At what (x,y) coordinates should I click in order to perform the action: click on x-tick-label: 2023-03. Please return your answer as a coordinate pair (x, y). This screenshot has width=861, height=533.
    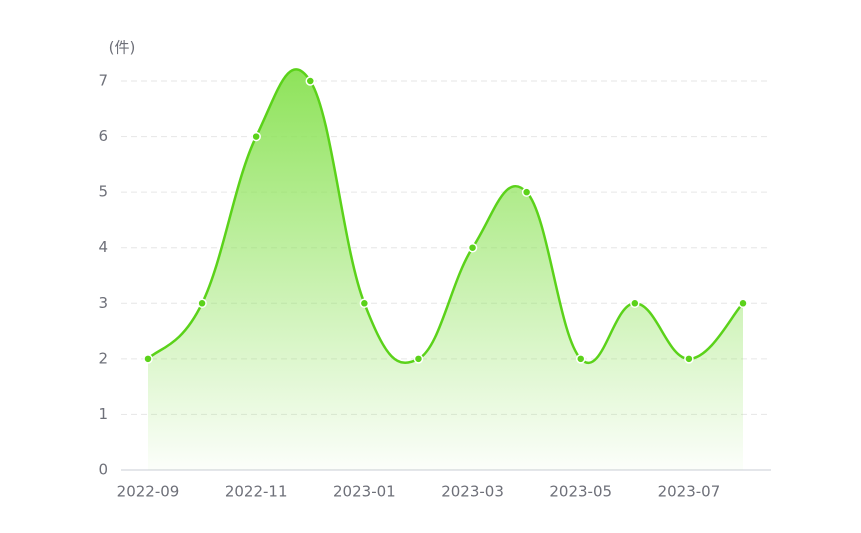
    Looking at the image, I should click on (472, 492).